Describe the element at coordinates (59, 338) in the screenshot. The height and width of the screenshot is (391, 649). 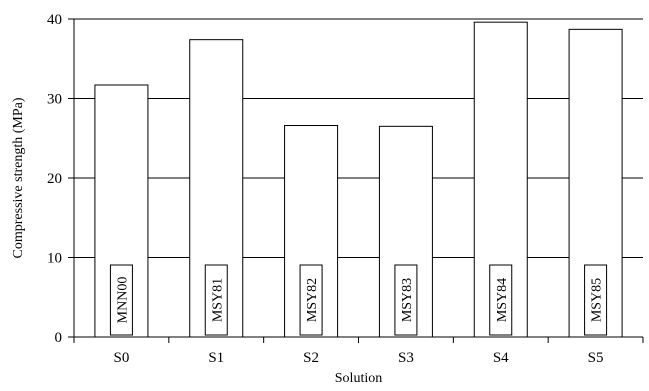
I see `y-tick-label: 0` at that location.